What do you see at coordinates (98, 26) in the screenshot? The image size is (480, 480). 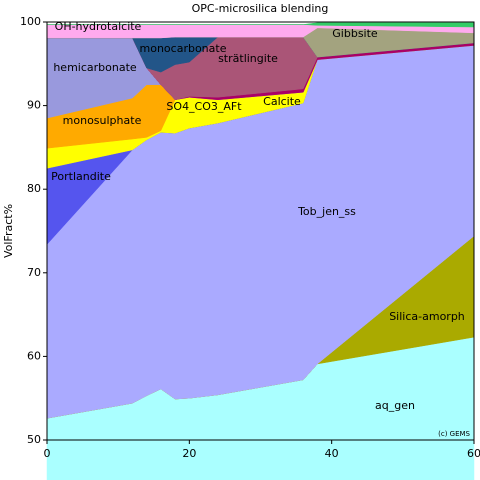 I see `series-label: OH-hydrotalcite` at bounding box center [98, 26].